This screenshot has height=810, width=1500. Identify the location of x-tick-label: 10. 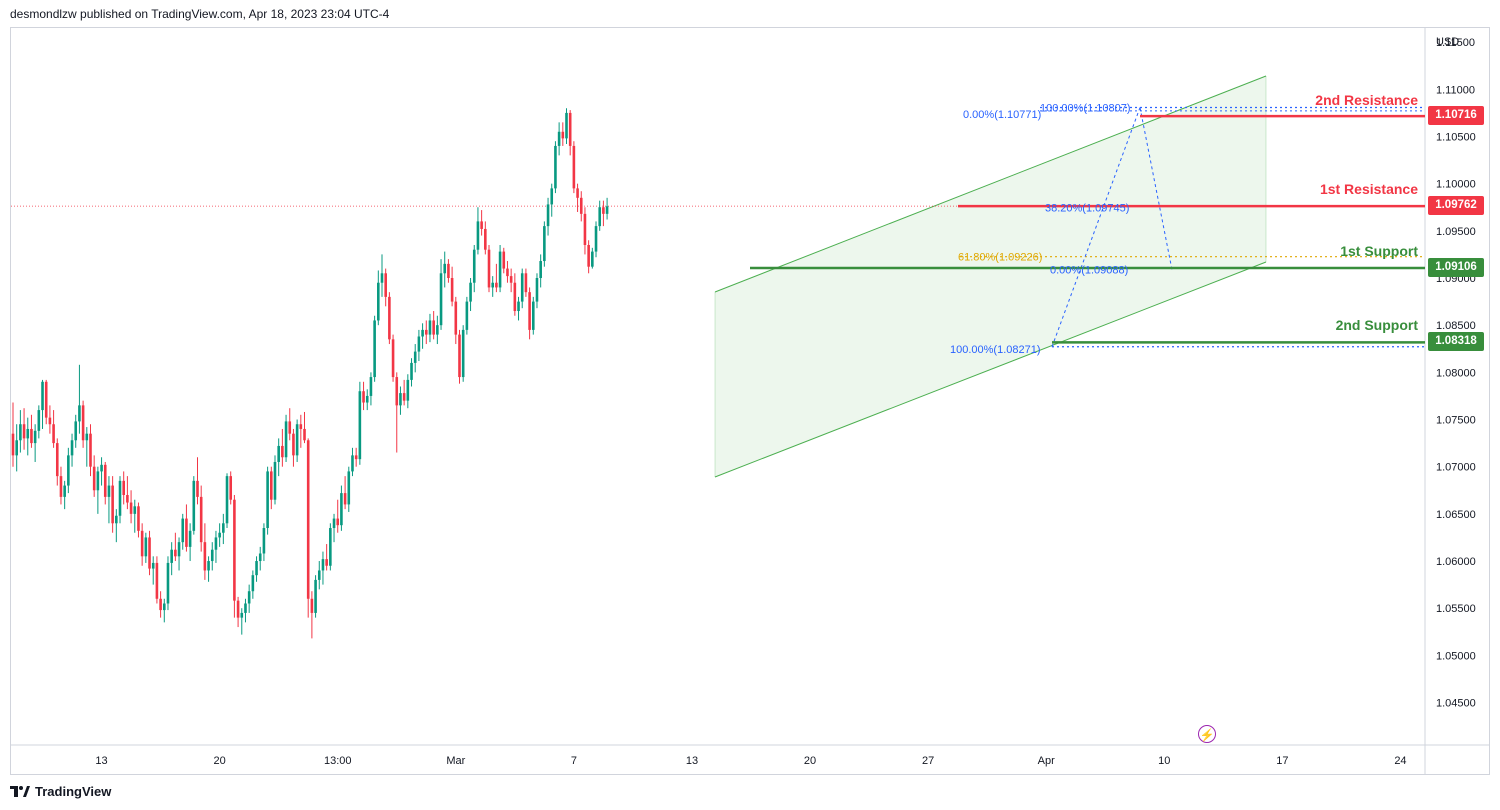
(1164, 761).